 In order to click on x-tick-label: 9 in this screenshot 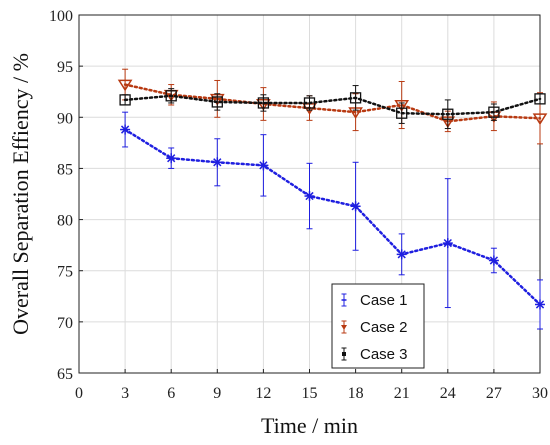, I will do `click(217, 393)`.